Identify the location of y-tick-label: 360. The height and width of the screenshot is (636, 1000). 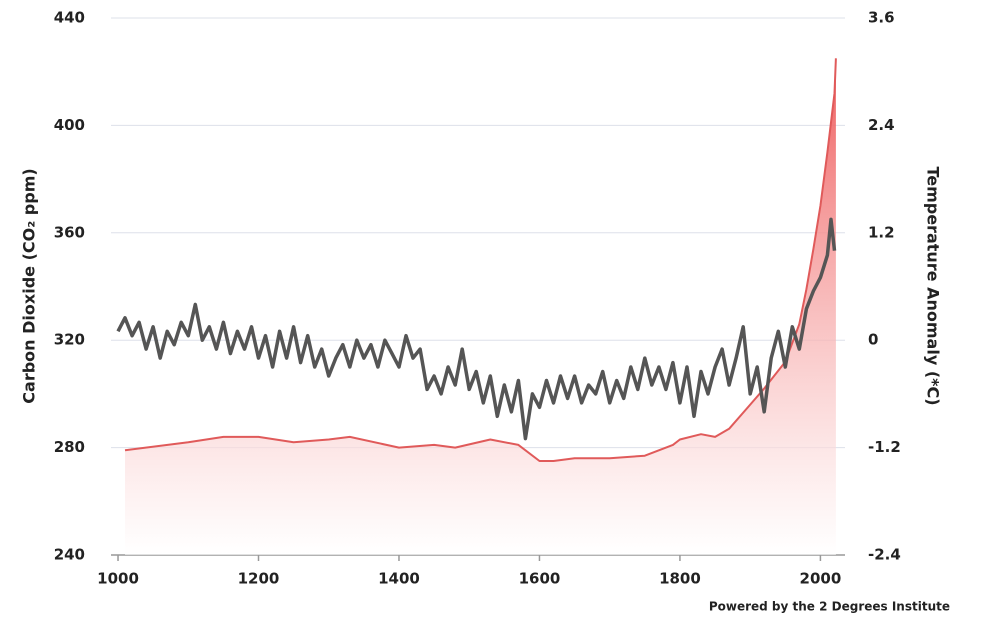
(69, 232).